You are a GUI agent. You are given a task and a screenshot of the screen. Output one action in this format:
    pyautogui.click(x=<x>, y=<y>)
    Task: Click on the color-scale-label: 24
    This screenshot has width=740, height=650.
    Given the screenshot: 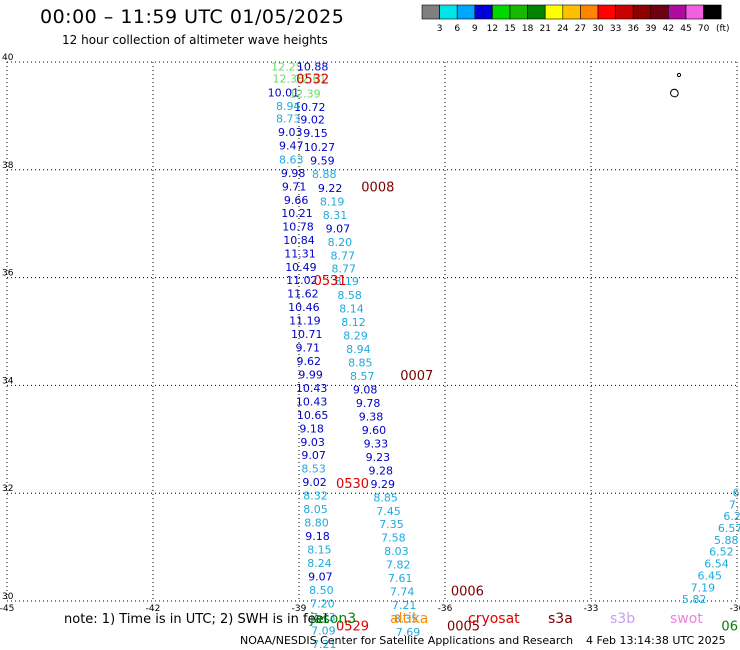 What is the action you would take?
    pyautogui.click(x=563, y=29)
    